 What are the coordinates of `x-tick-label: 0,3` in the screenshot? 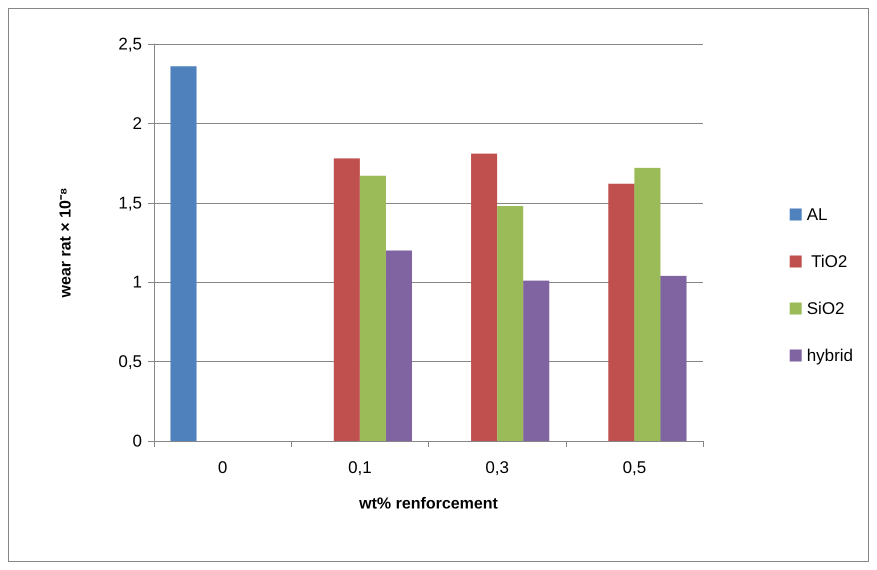 It's located at (497, 467).